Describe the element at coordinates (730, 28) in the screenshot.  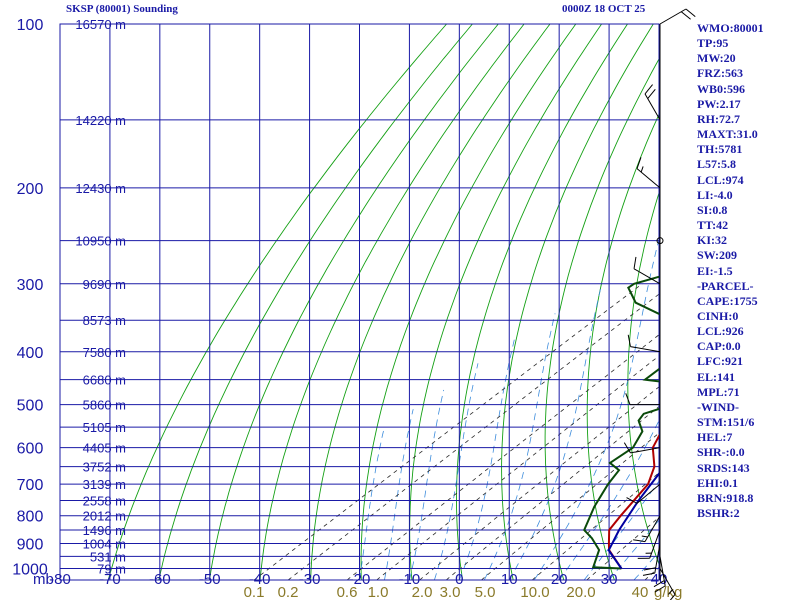
I see `index-item: WMO:80001` at that location.